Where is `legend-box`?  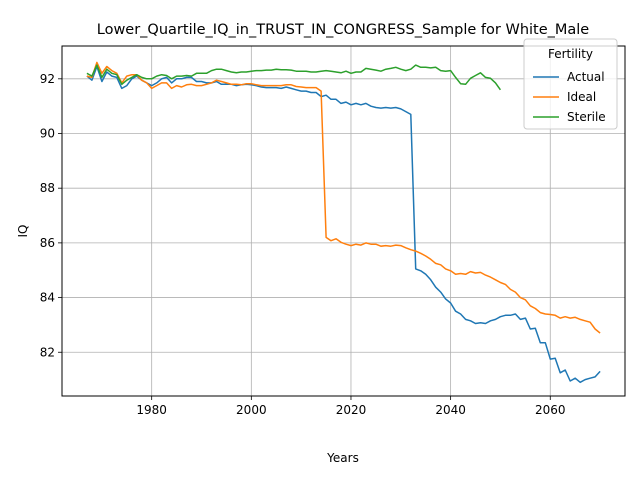
legend-box is located at coordinates (570, 84).